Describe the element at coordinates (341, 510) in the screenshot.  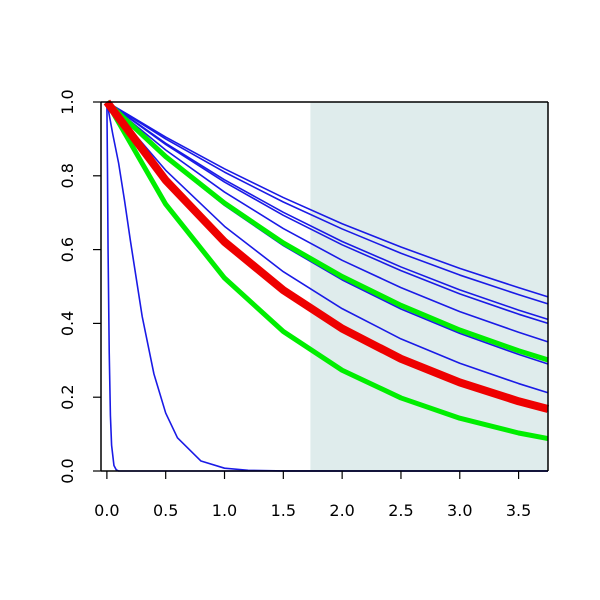
I see `x-tick-label-2.0: 2.0` at that location.